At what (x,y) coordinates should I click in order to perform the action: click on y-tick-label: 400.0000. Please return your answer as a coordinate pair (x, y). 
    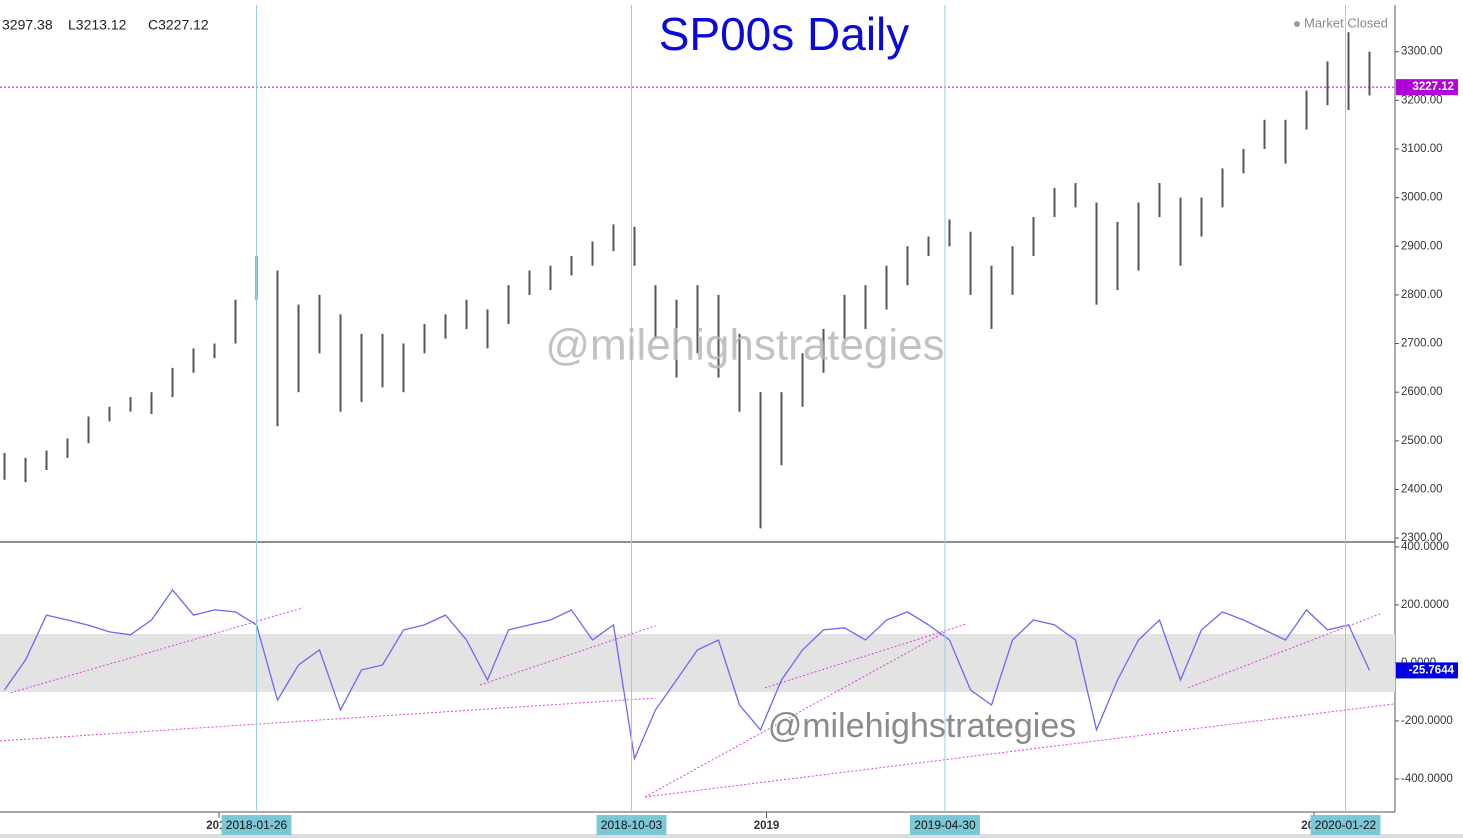
    Looking at the image, I should click on (1425, 547).